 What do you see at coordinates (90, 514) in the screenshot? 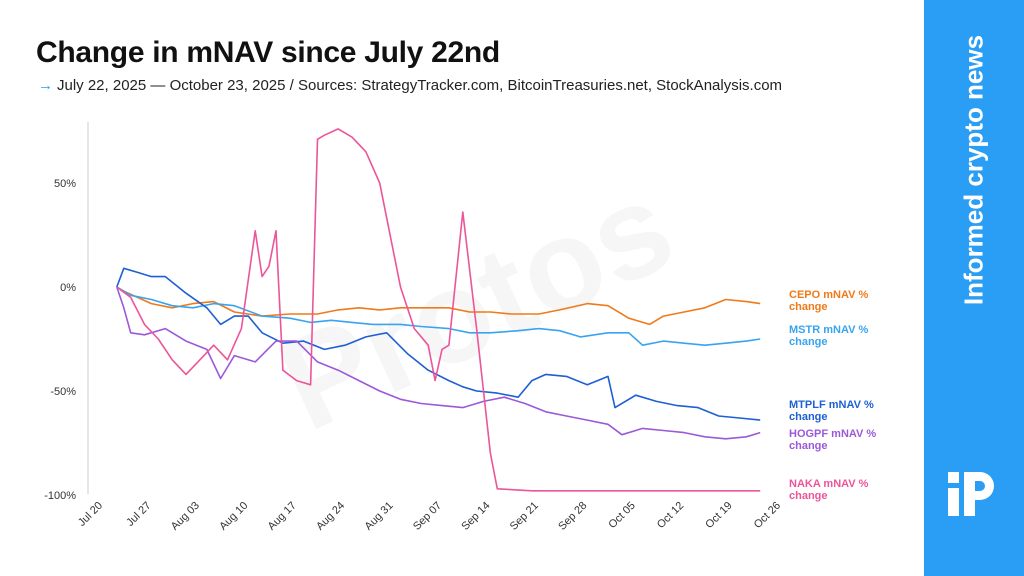
I see `x-tick-label: Jul 20` at bounding box center [90, 514].